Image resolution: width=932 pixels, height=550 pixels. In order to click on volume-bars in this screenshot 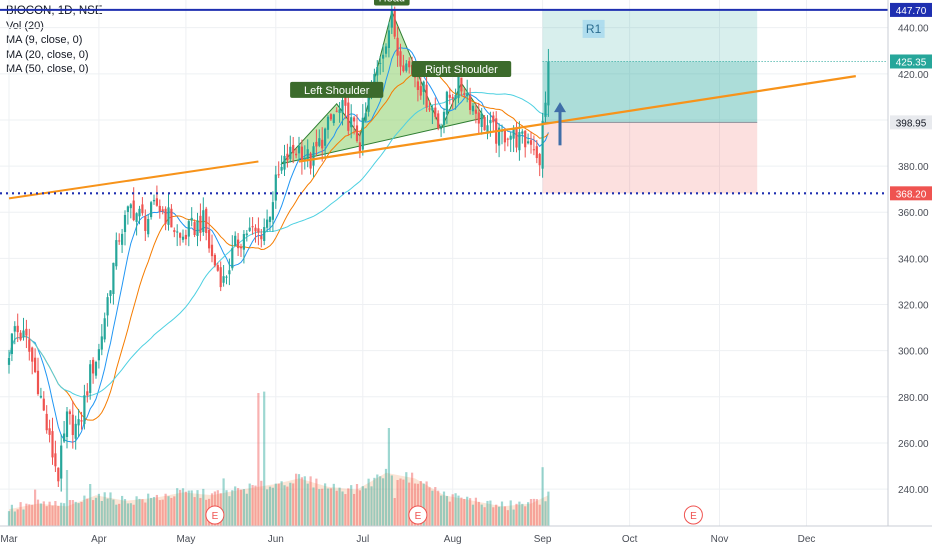, I will do `click(278, 458)`.